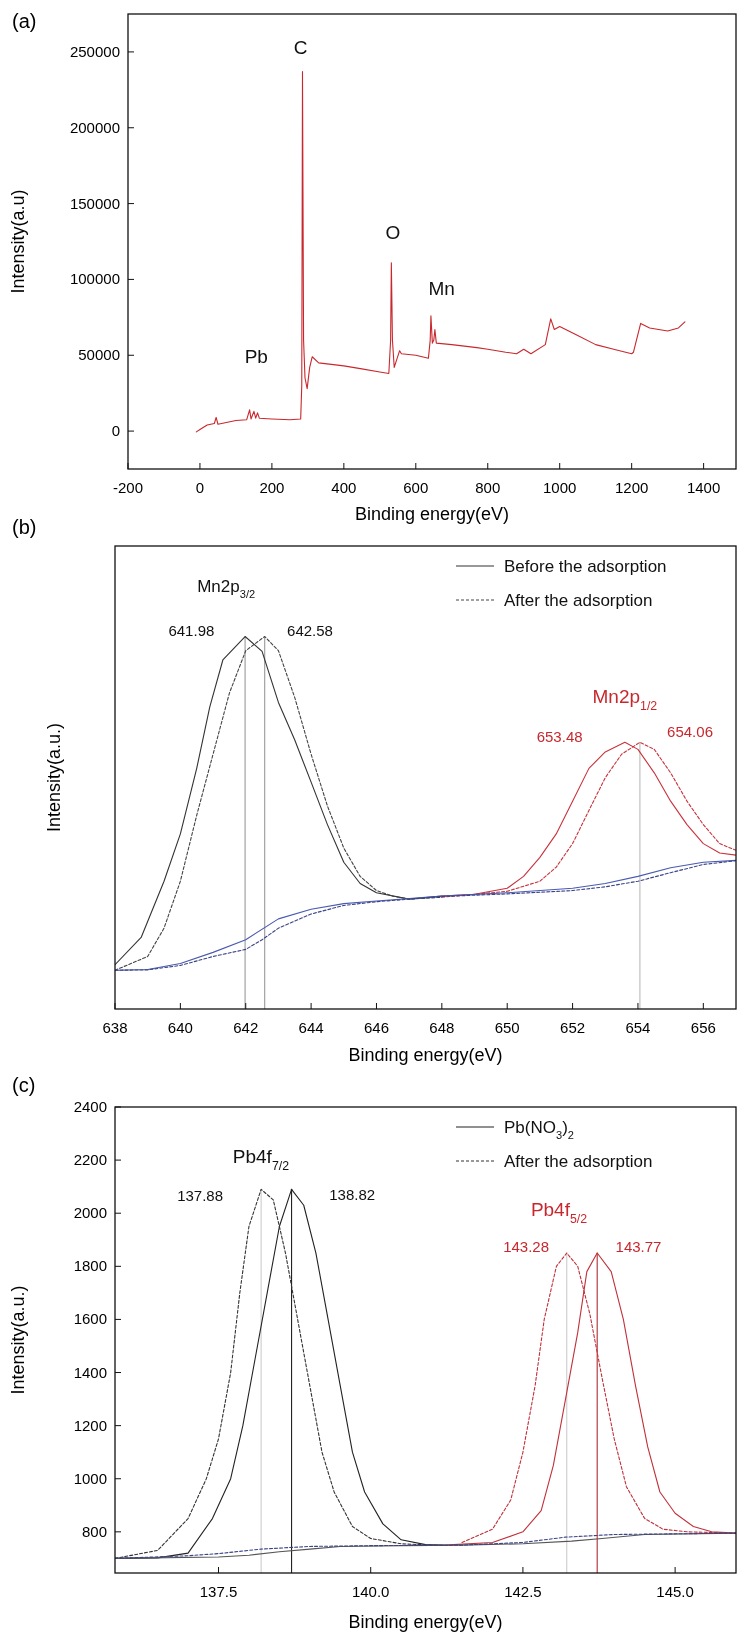 The image size is (738, 1640). I want to click on x-tick-label: 652, so click(573, 1027).